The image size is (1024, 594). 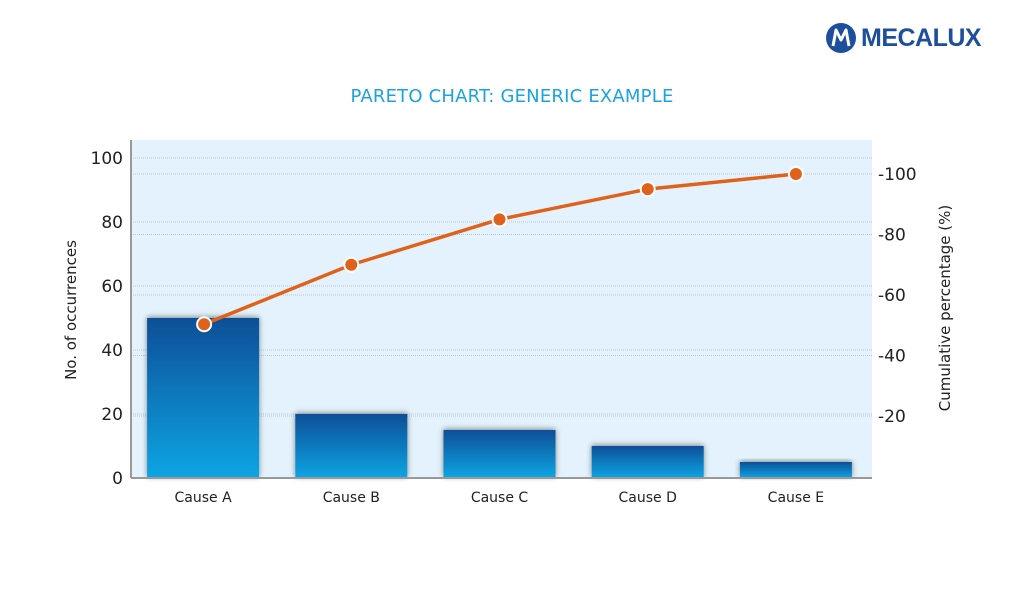 I want to click on y-tick-label: 80, so click(x=112, y=223).